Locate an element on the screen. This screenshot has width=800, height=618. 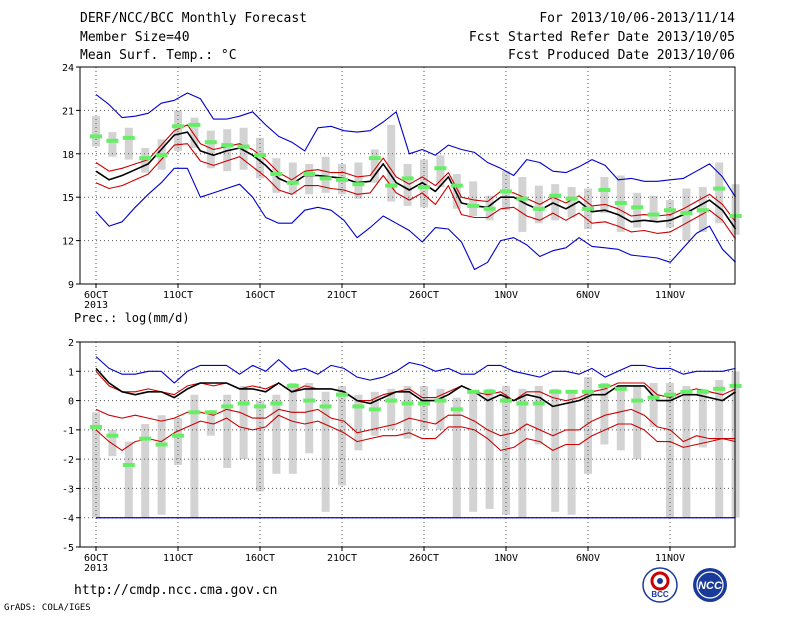
source-url: http://cmdp.ncc.cma.gov.cn is located at coordinates (176, 590).